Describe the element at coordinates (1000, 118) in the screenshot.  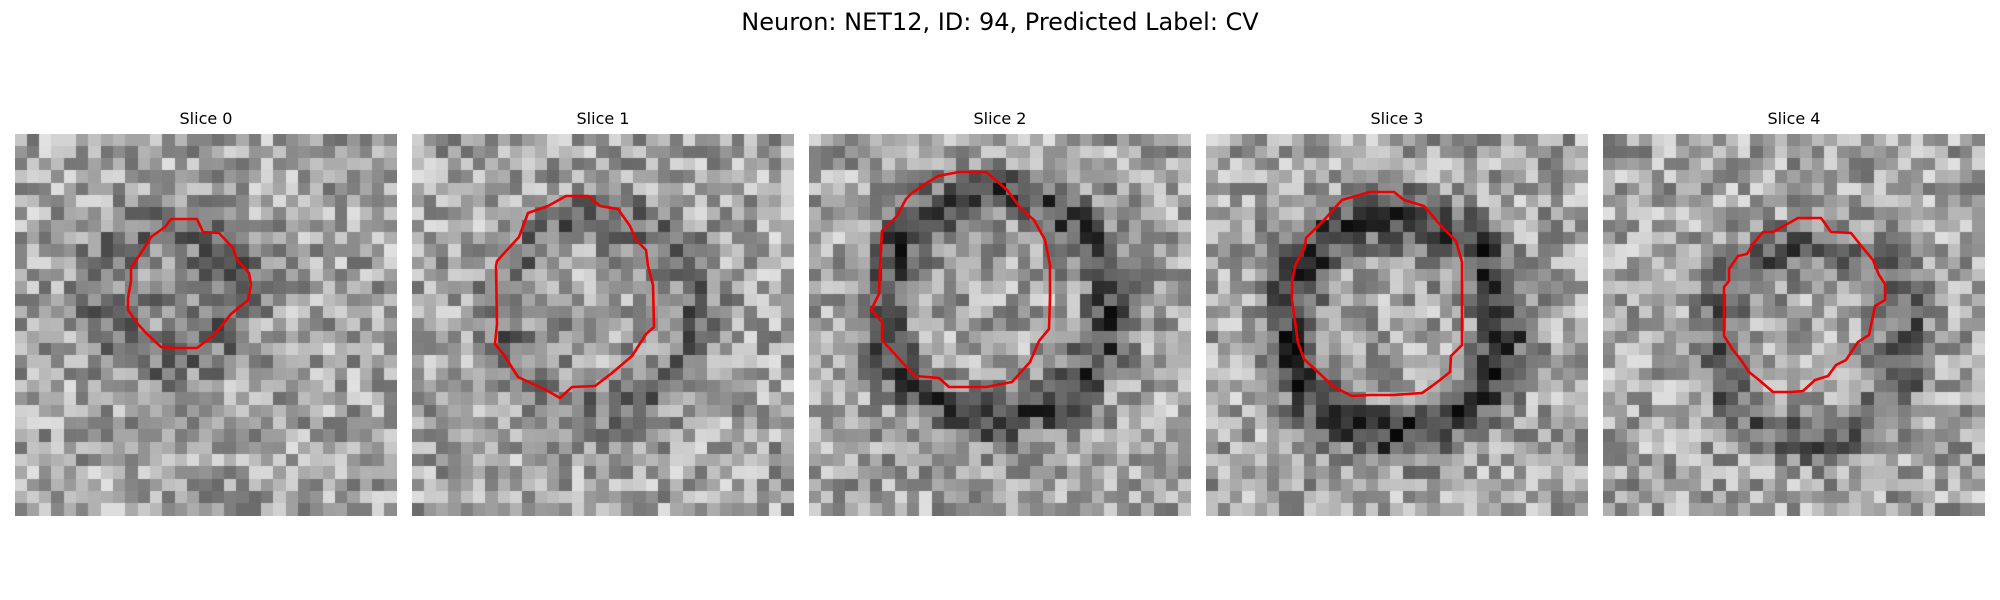
I see `slice-title-2: Slice 2` at that location.